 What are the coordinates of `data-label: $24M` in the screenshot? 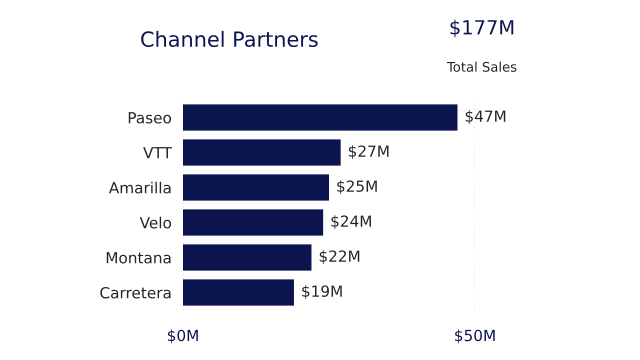 It's located at (351, 222).